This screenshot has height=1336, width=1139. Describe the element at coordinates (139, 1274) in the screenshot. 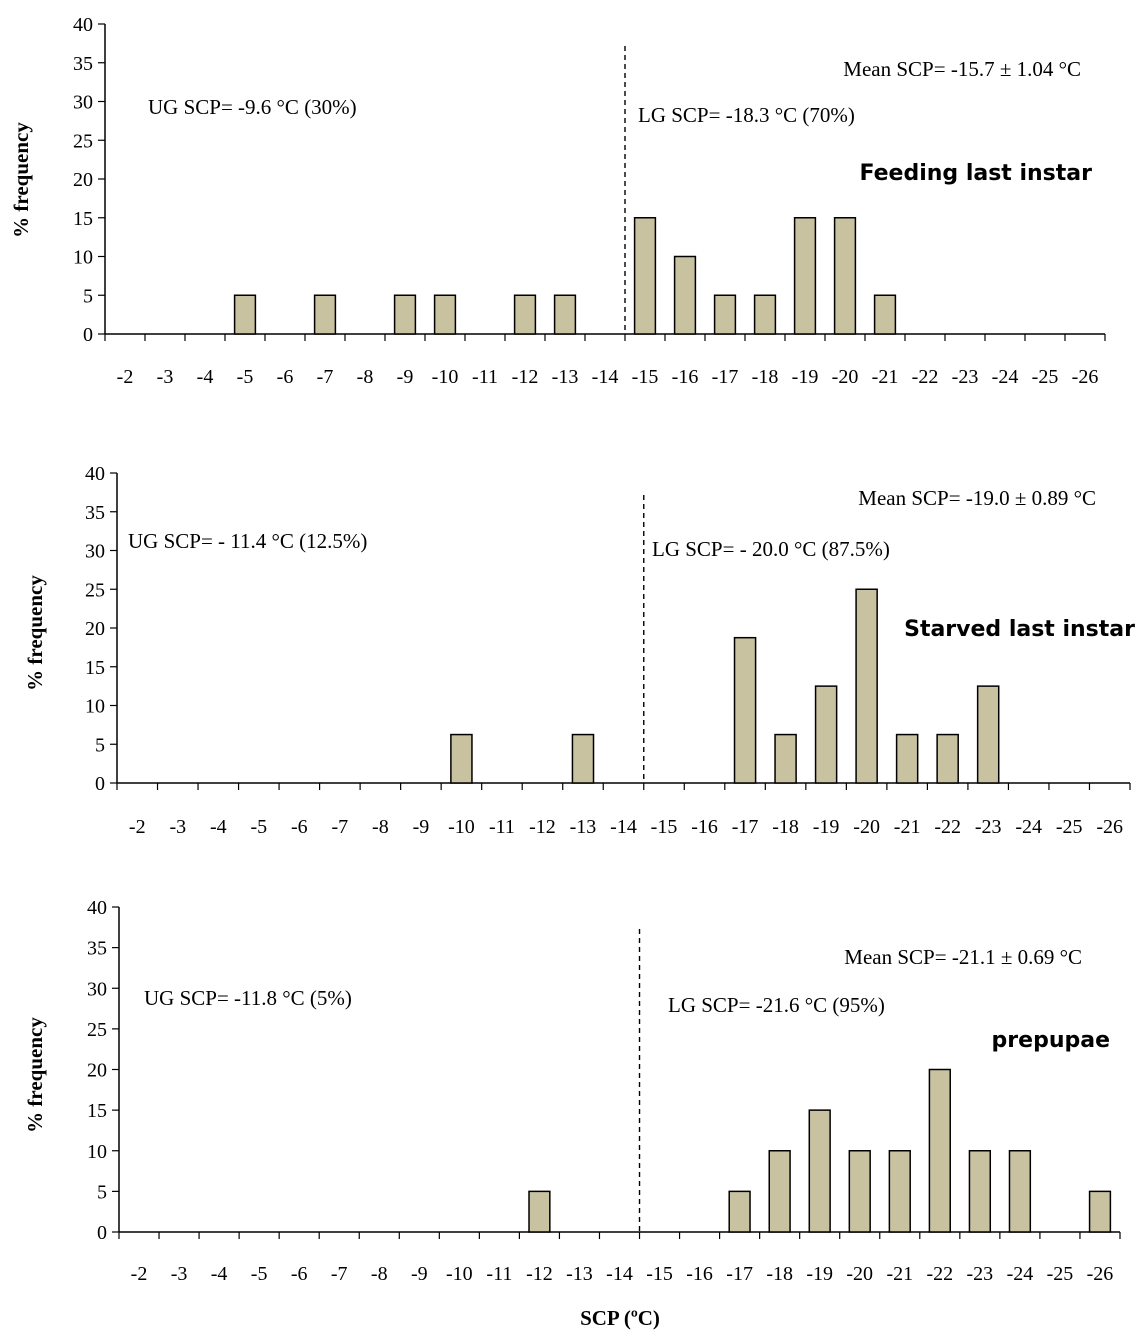

I see `x-tick-label: -2` at that location.